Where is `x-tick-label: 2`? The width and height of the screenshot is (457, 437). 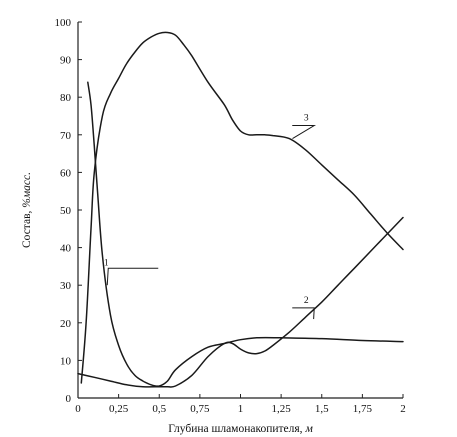
x-tick-label: 2 is located at coordinates (403, 409).